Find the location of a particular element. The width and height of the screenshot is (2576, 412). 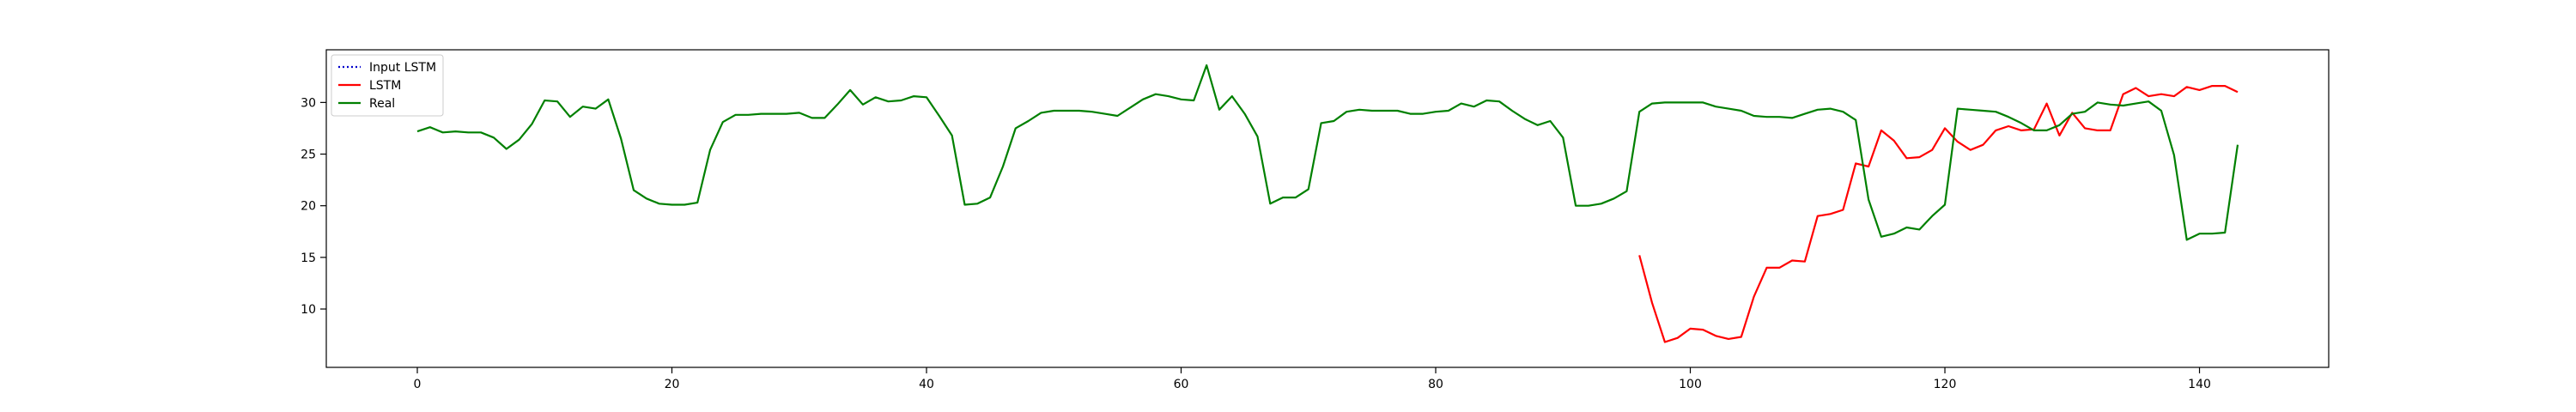

y-tick-label: 10 is located at coordinates (308, 310).